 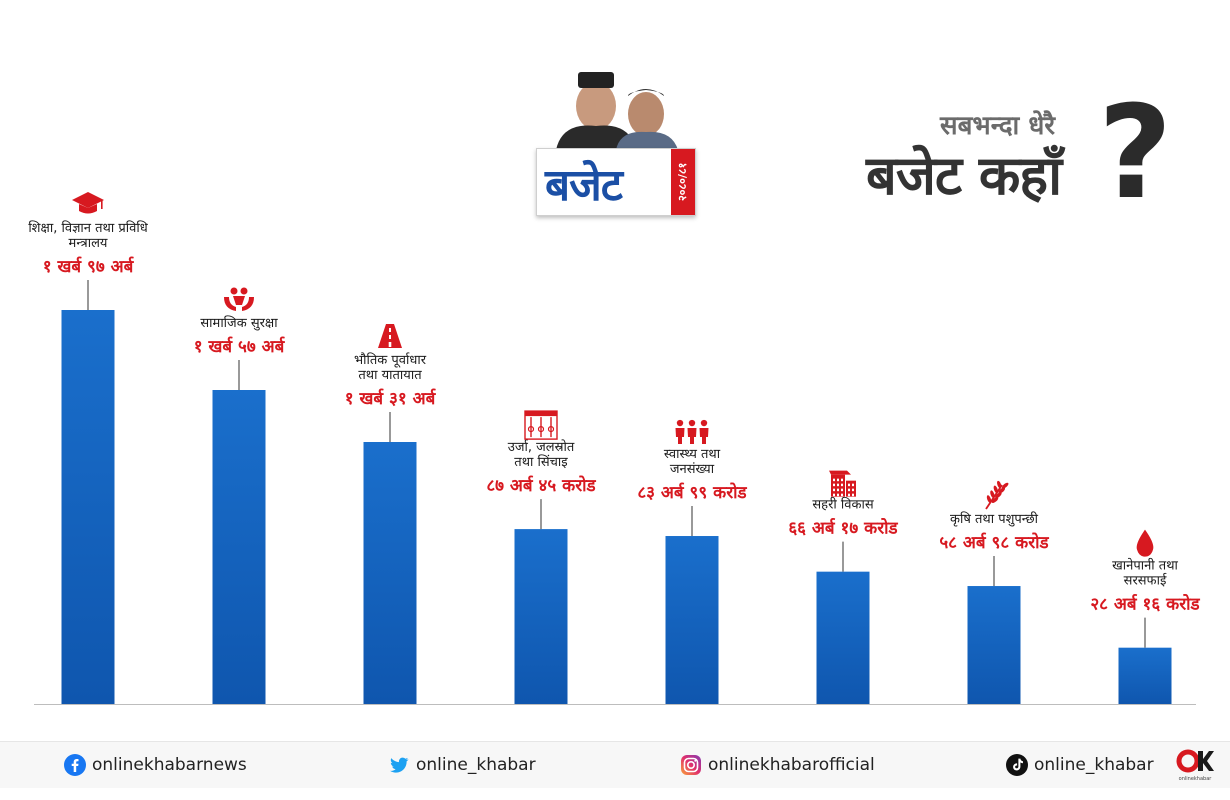 What do you see at coordinates (964, 175) in the screenshot?
I see `headline-main: बजेट कहाँ` at bounding box center [964, 175].